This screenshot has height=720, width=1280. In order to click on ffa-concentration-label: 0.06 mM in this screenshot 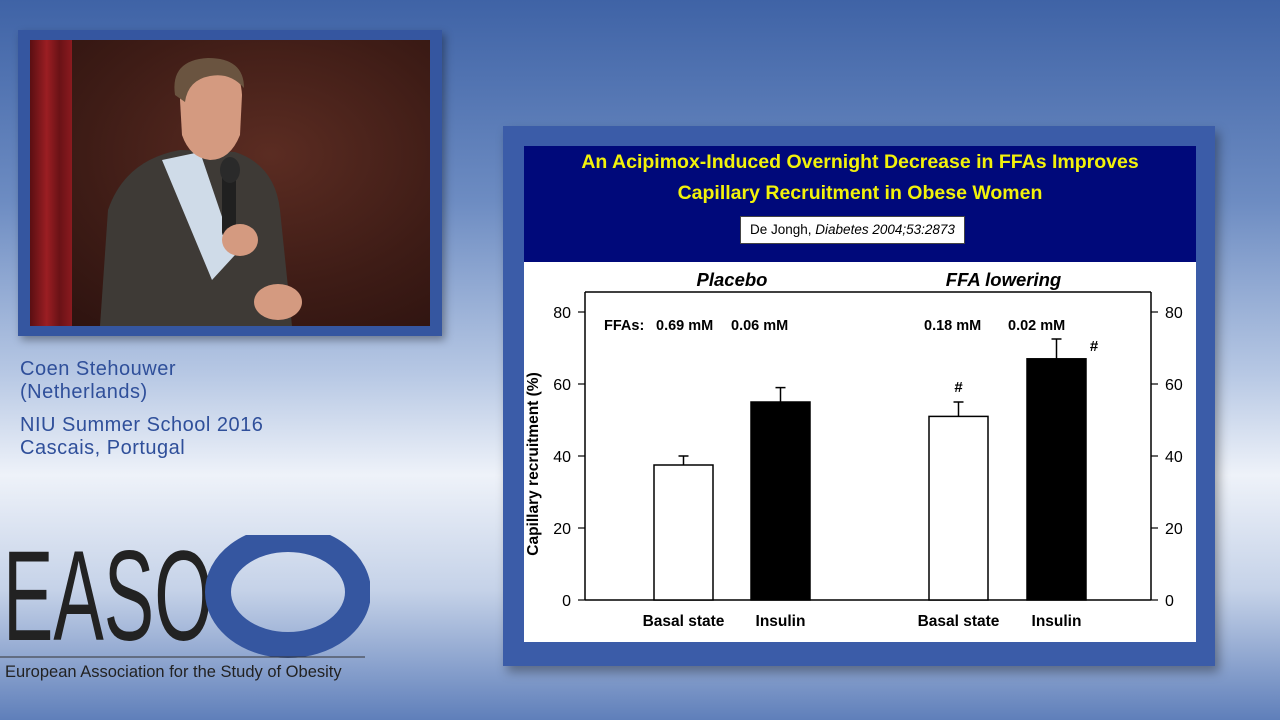, I will do `click(759, 326)`.